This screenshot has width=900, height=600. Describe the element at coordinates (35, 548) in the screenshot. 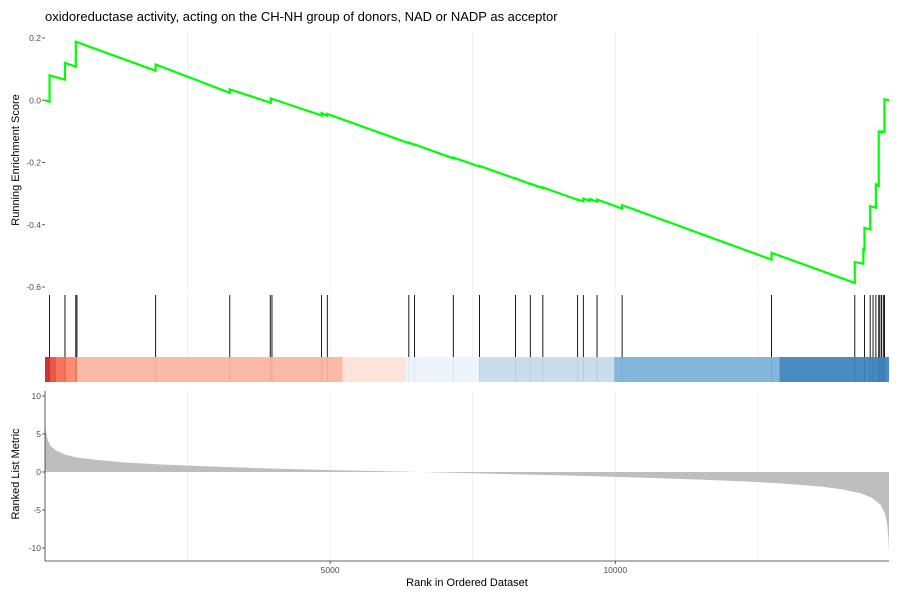

I see `rm-y-tick-label: -10` at that location.